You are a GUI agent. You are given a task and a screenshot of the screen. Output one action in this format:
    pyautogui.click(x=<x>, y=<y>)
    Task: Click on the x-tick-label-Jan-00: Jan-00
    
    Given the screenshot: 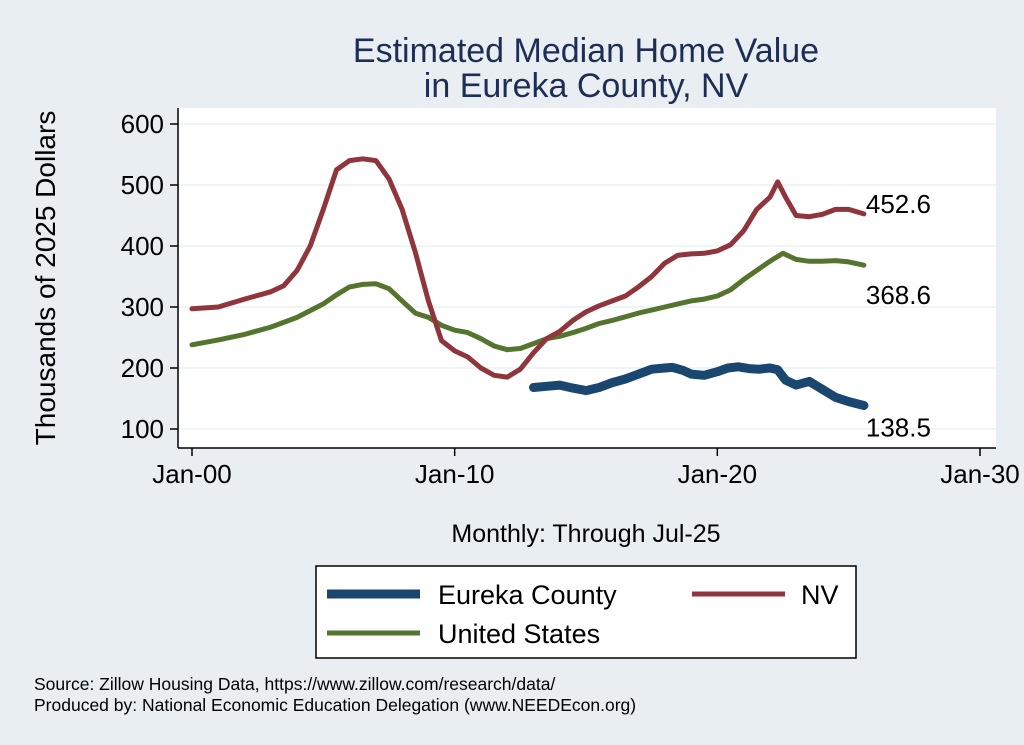 What is the action you would take?
    pyautogui.click(x=192, y=474)
    